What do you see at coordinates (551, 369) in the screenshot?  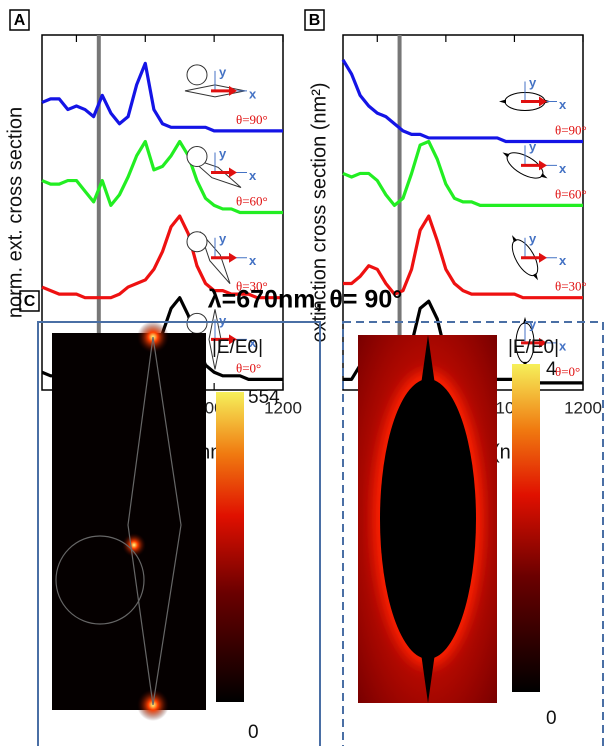 I see `colorbar-max: 4` at bounding box center [551, 369].